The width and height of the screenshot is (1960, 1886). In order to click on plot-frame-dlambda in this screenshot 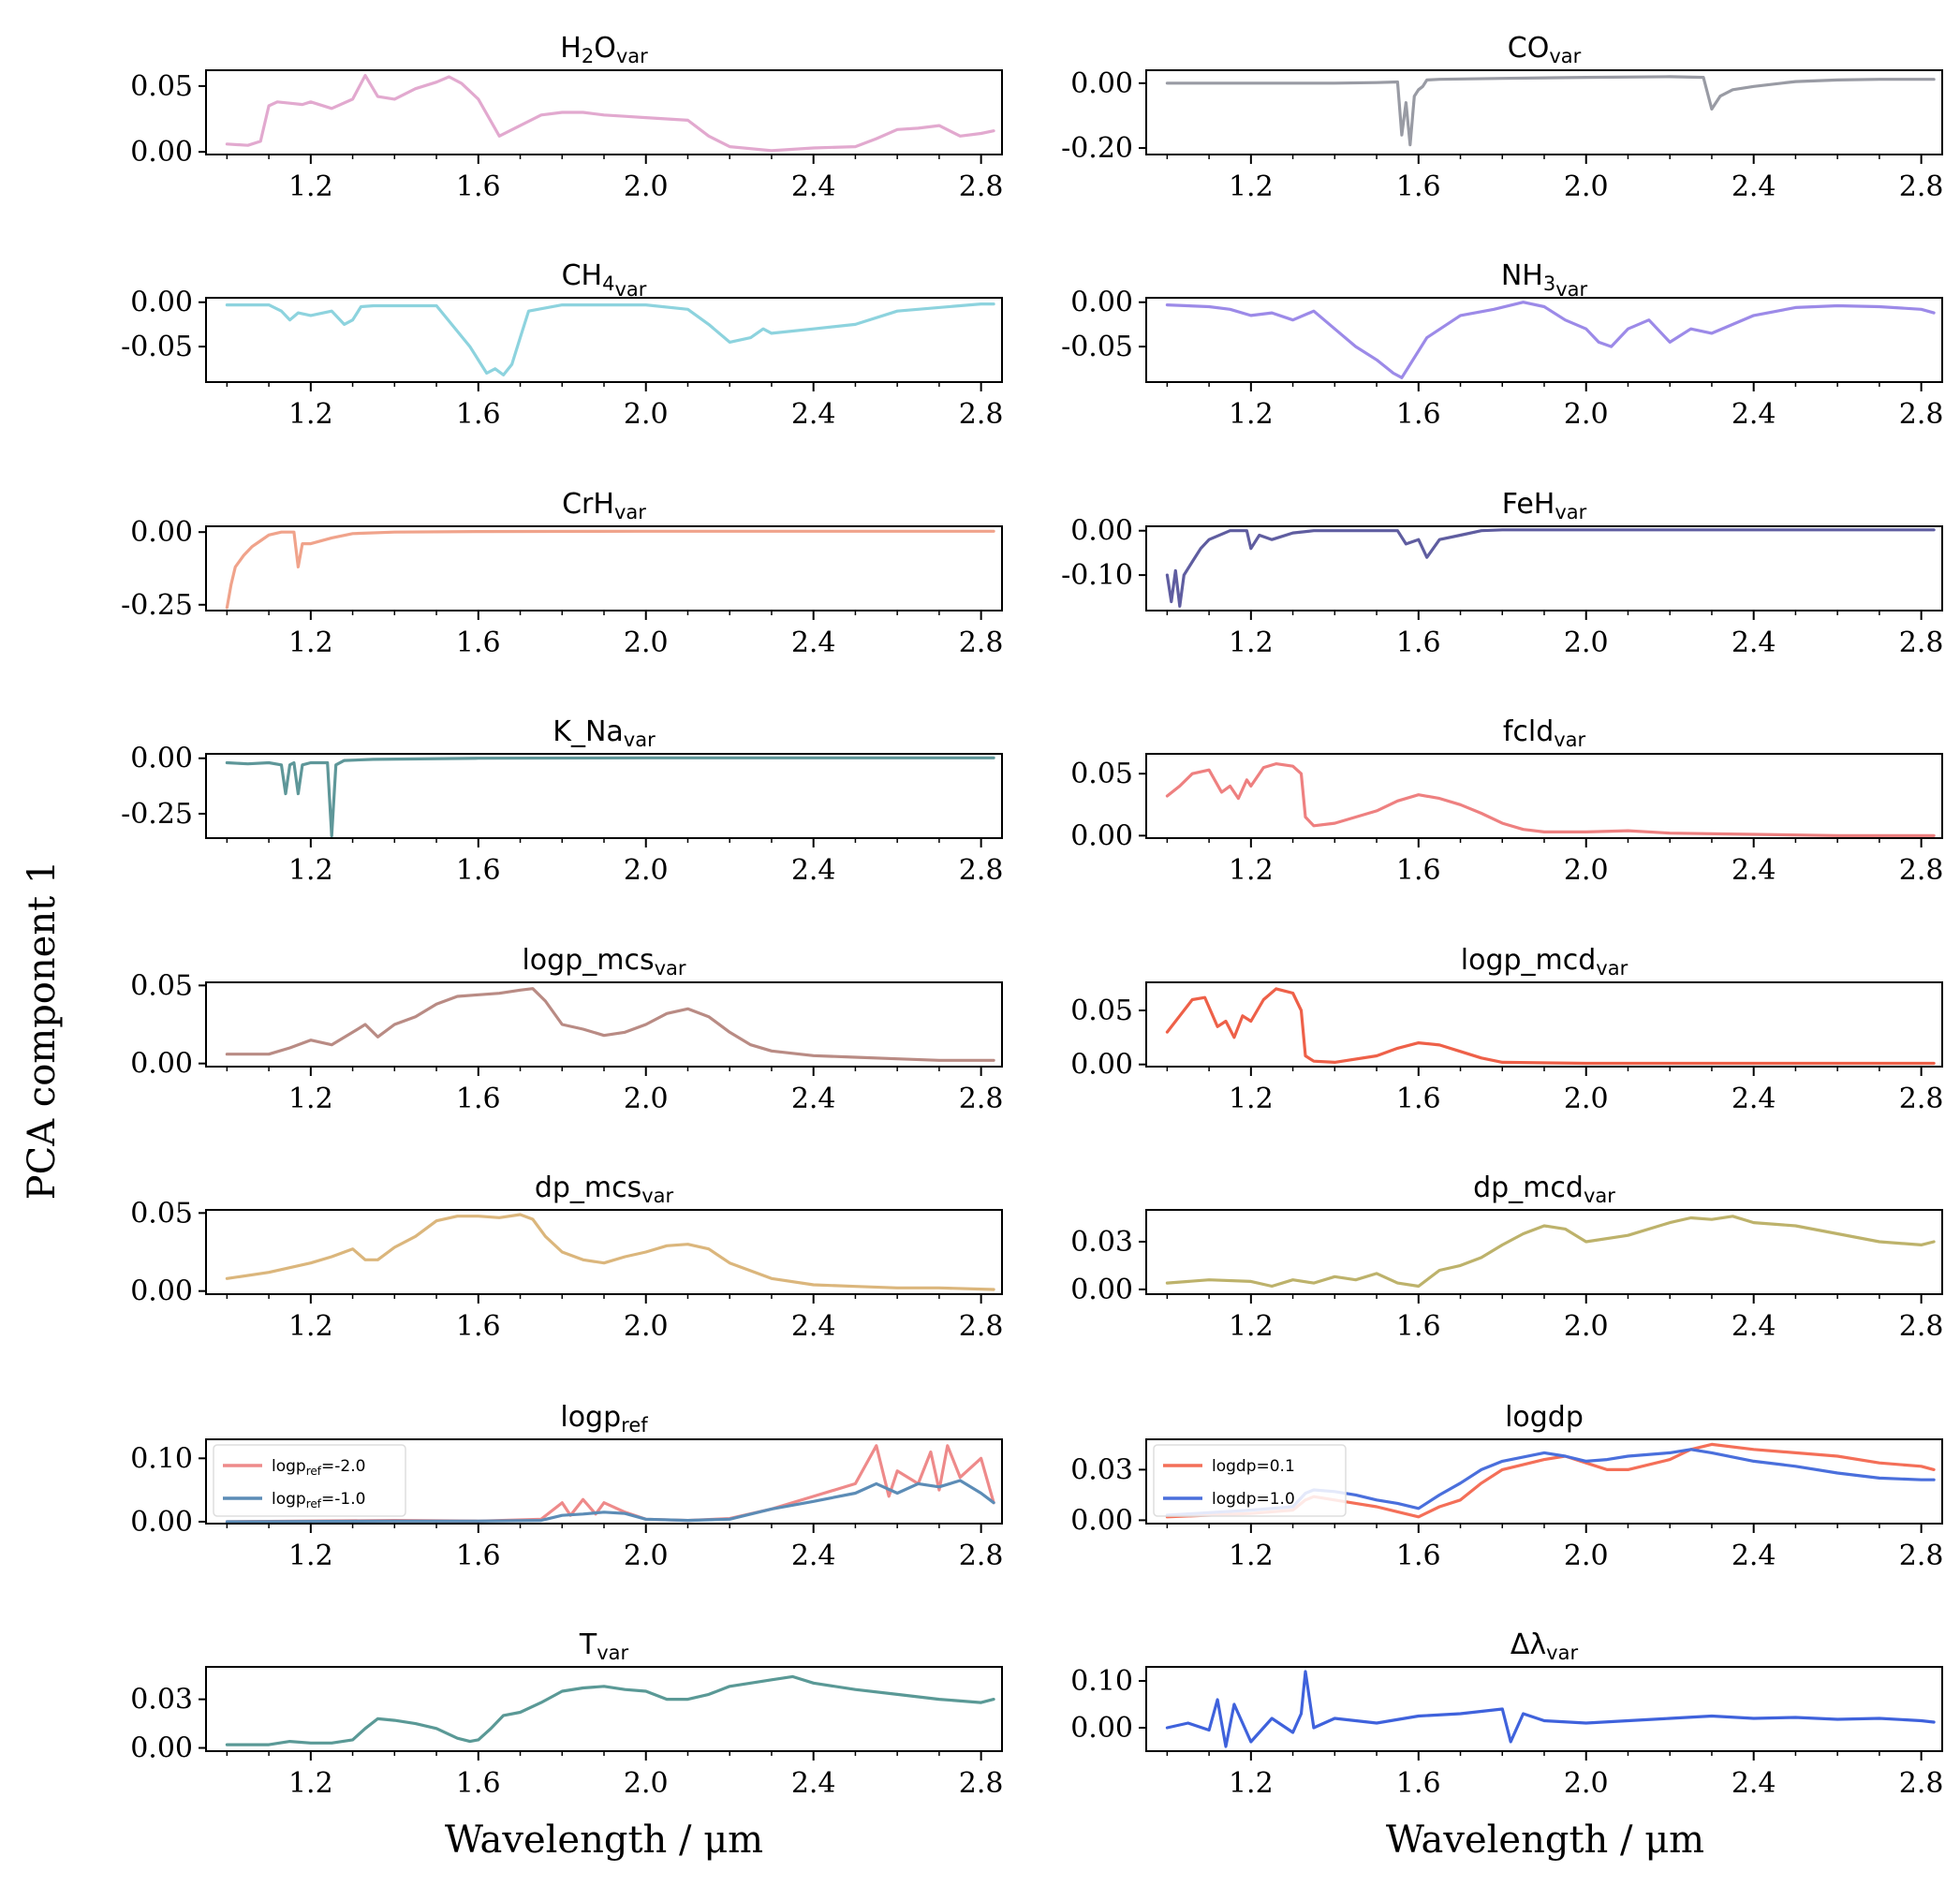, I will do `click(1544, 1709)`.